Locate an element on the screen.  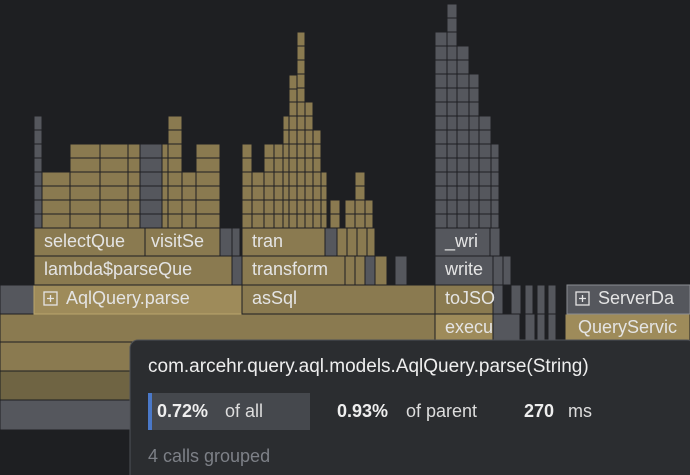
expand-icon-plus is located at coordinates (582, 298).